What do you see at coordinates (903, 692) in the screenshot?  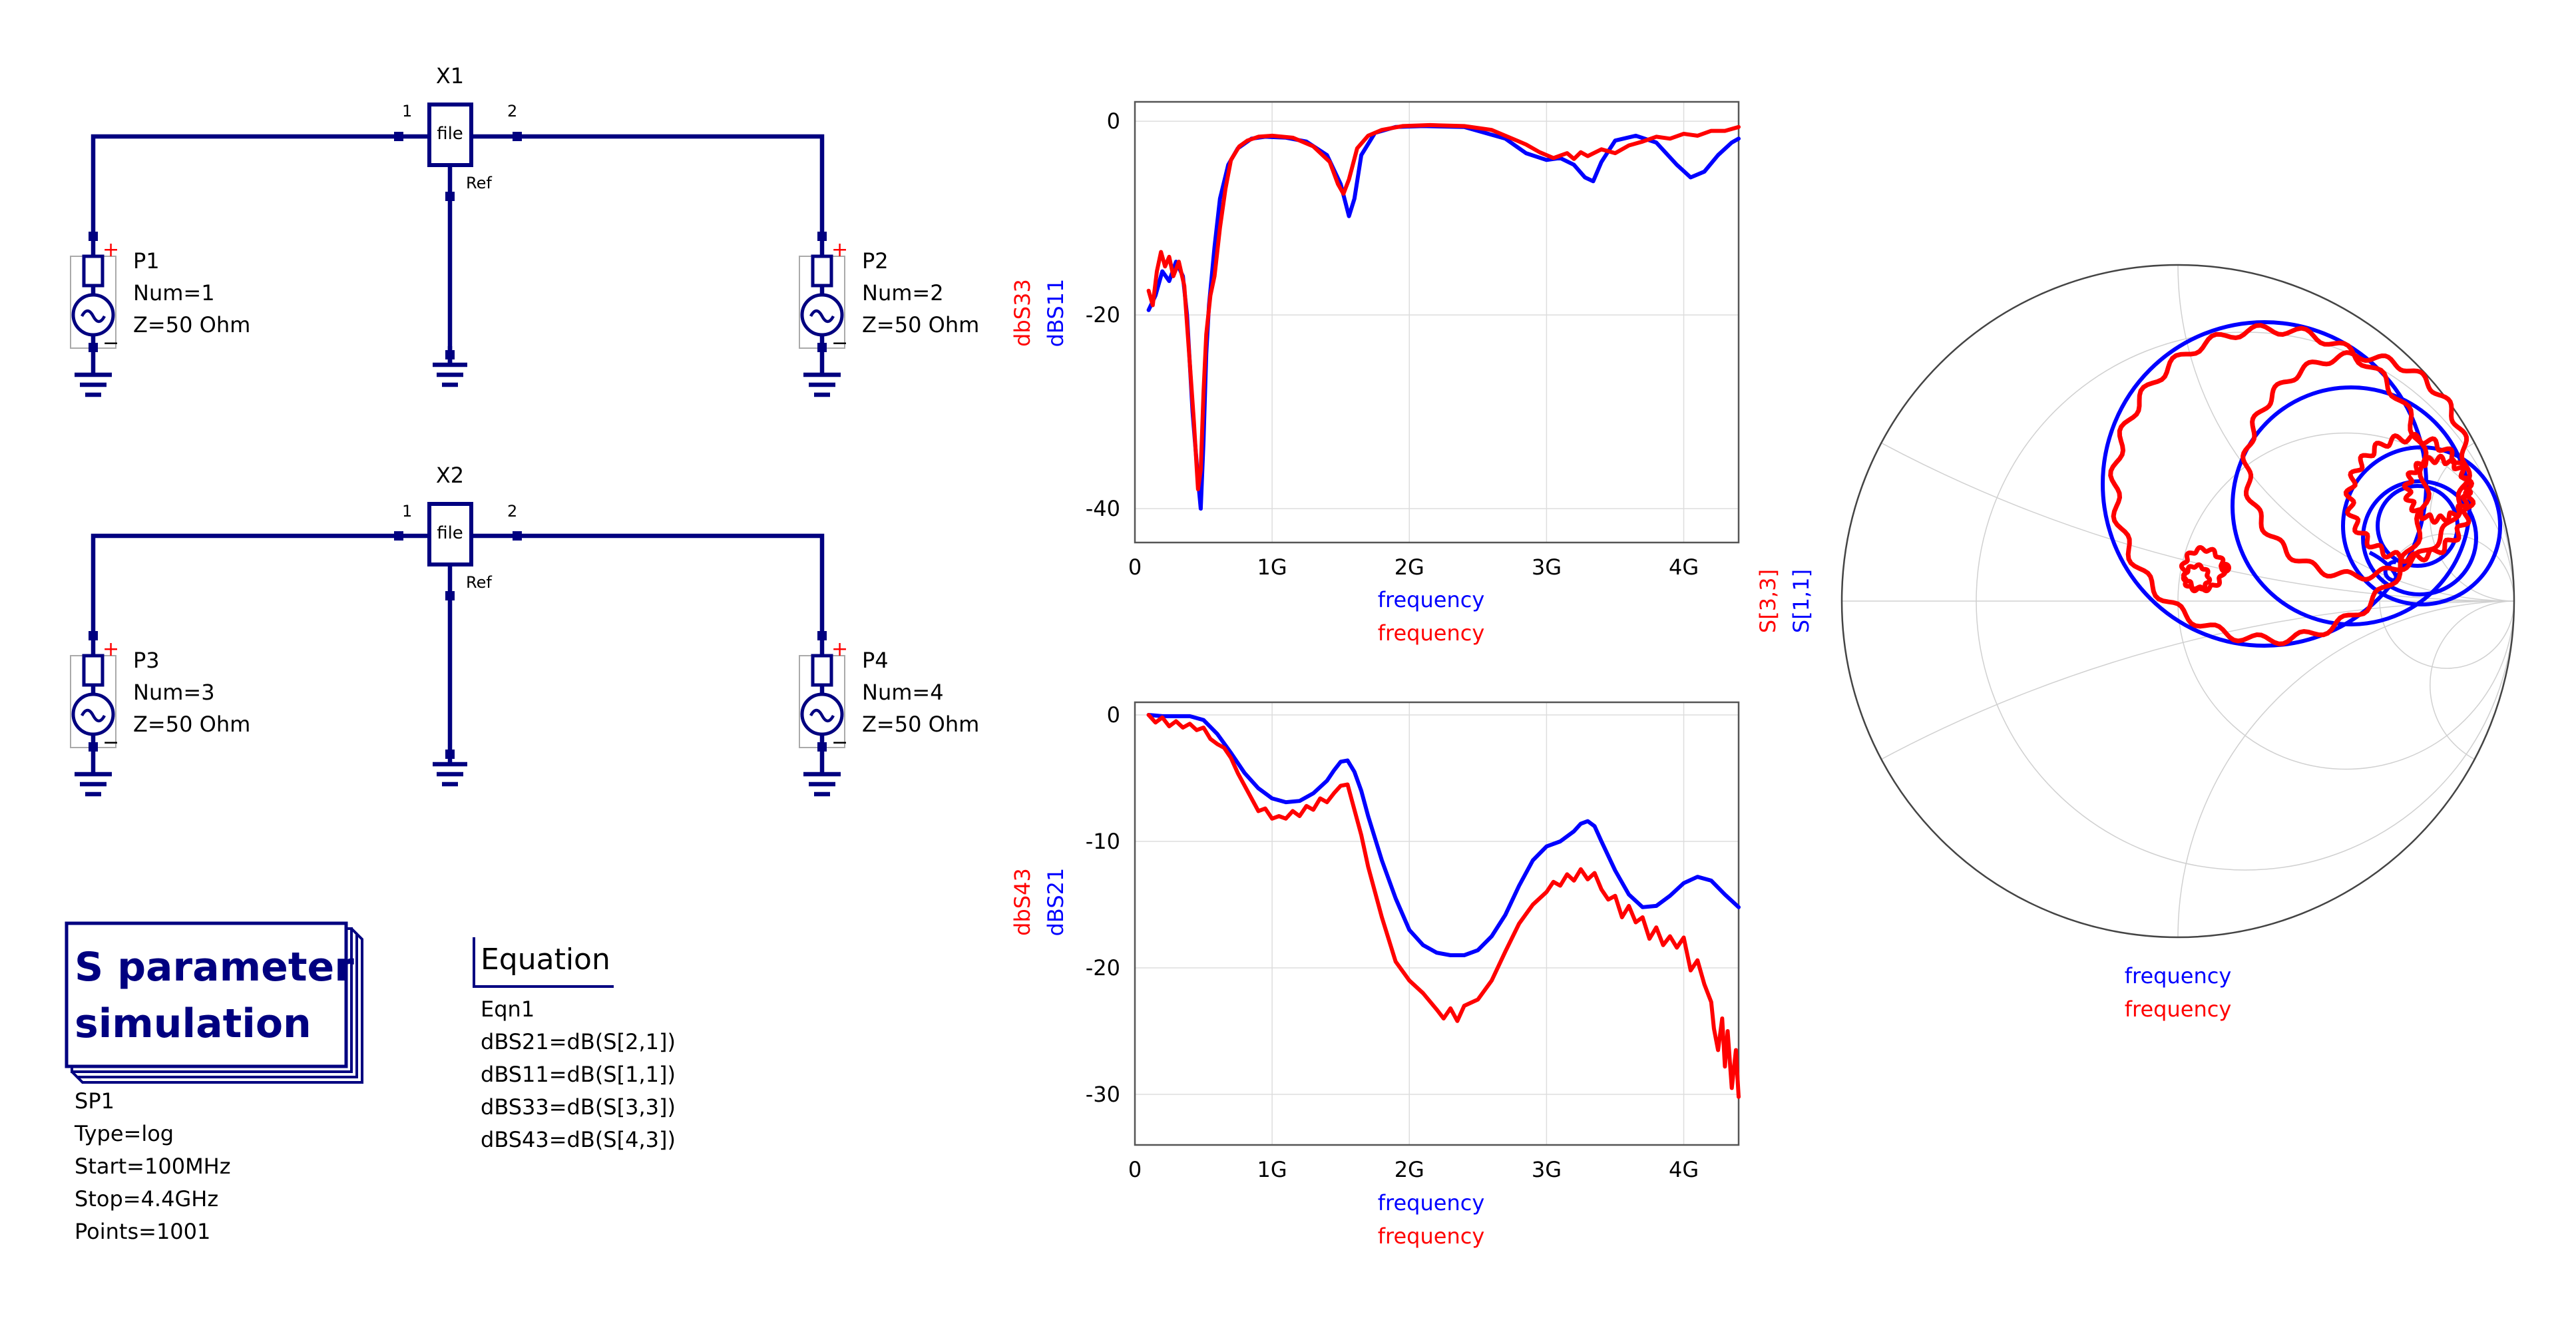 I see `port-num: Num=4` at bounding box center [903, 692].